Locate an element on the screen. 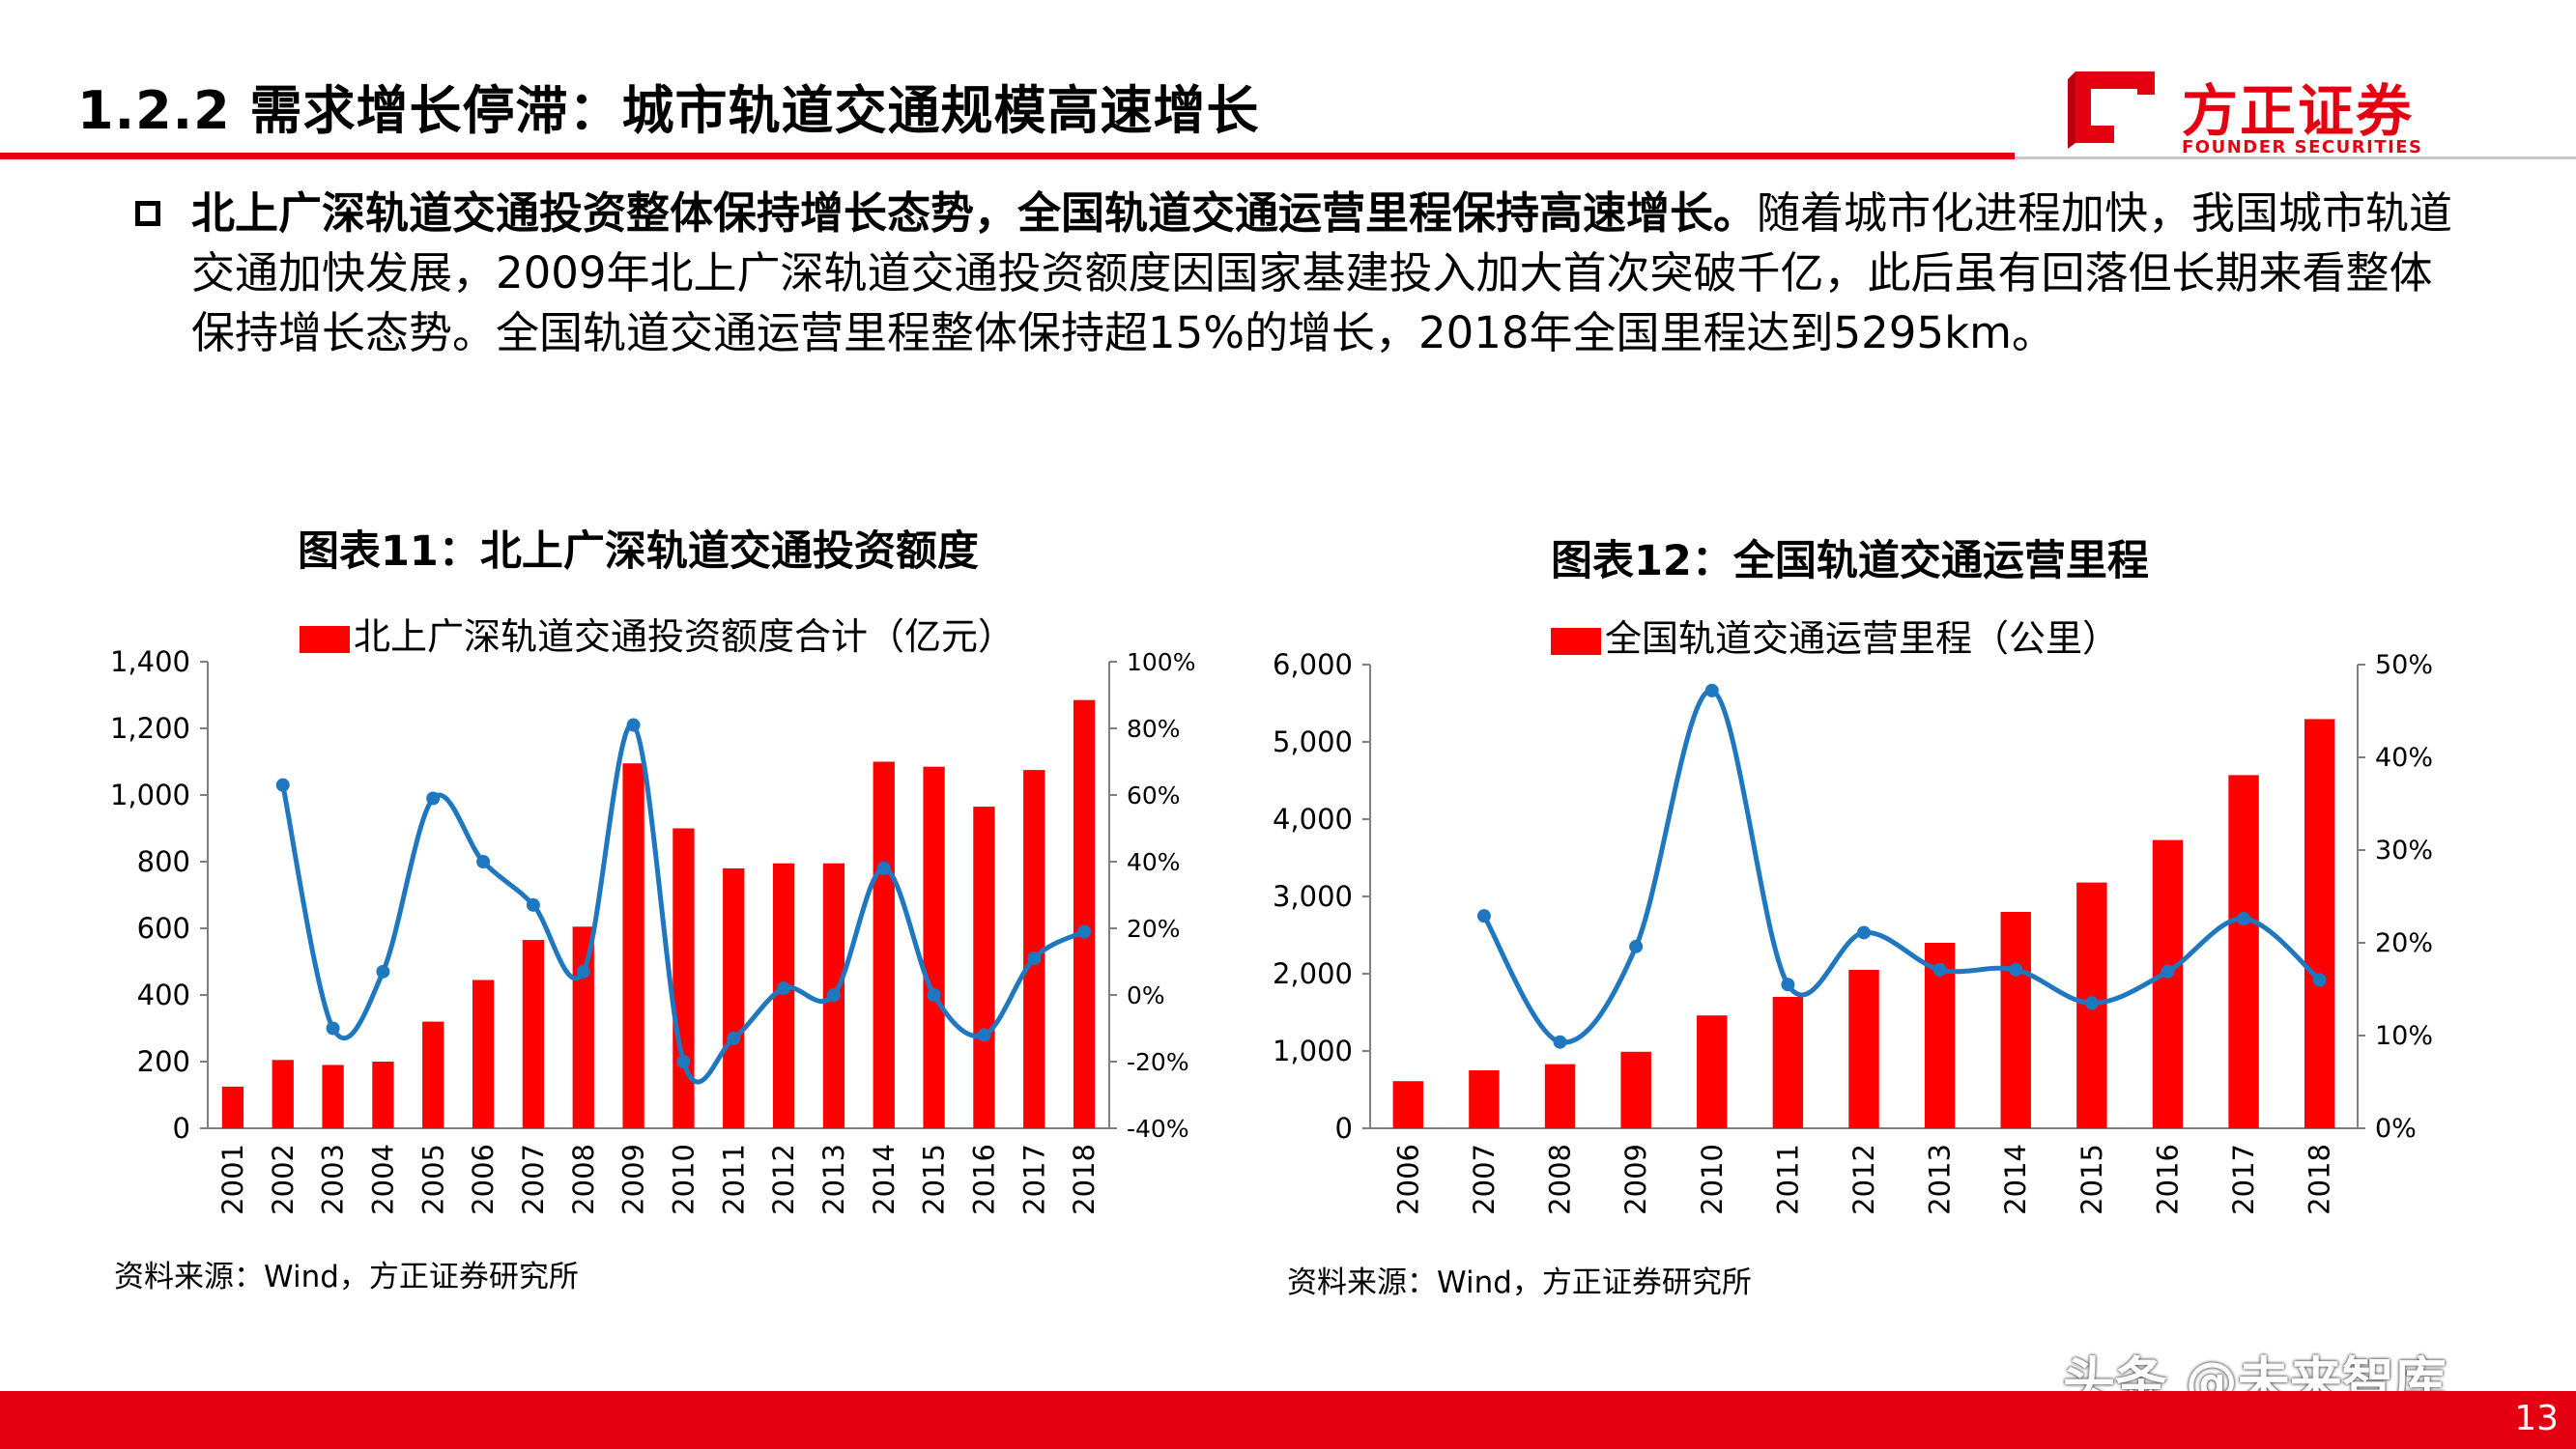 Image resolution: width=2576 pixels, height=1449 pixels. chart2-xtick-label: 2016 is located at coordinates (2168, 1179).